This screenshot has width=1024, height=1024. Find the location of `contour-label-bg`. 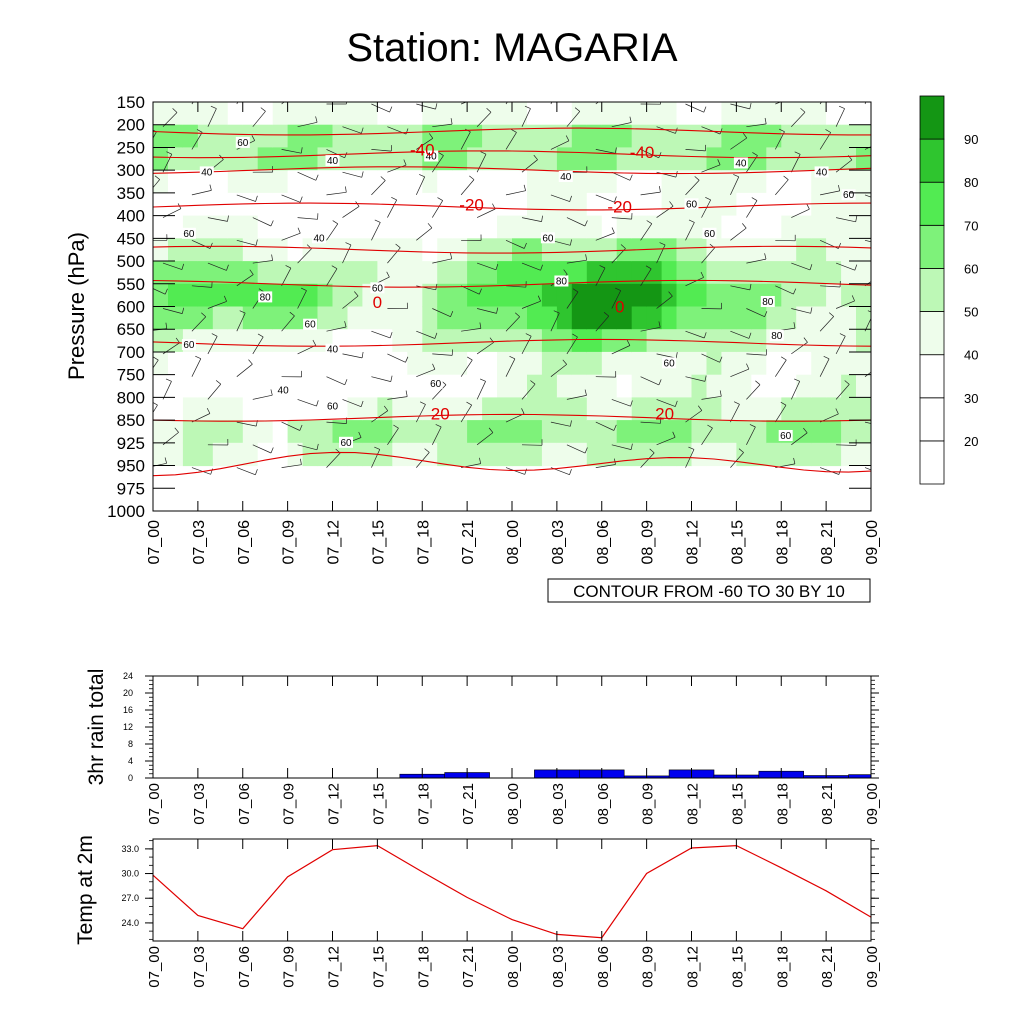

contour-label-bg is located at coordinates (561, 281).